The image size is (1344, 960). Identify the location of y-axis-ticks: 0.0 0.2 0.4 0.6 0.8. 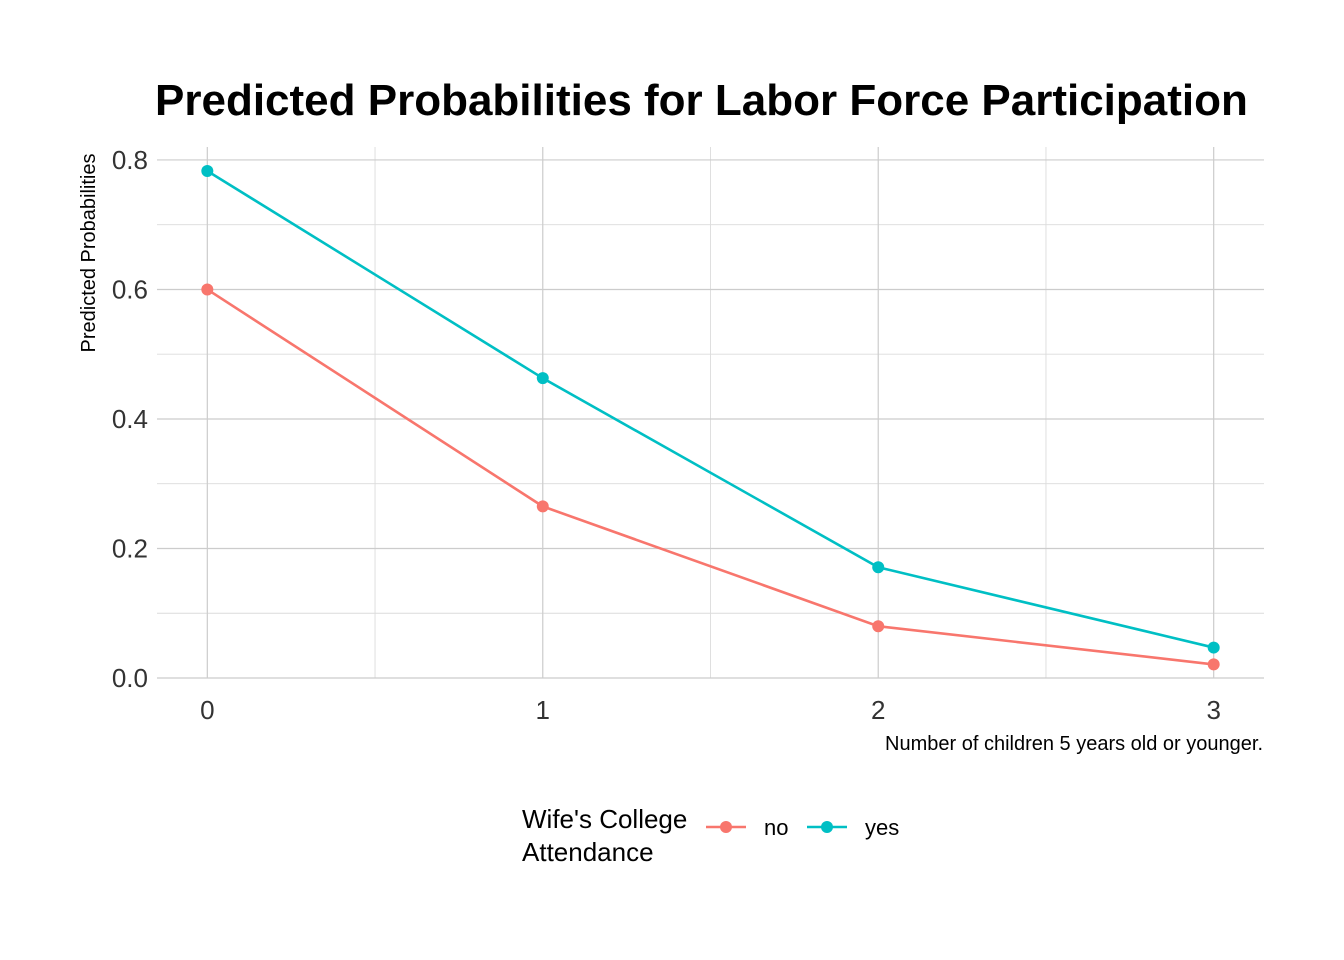
(130, 419).